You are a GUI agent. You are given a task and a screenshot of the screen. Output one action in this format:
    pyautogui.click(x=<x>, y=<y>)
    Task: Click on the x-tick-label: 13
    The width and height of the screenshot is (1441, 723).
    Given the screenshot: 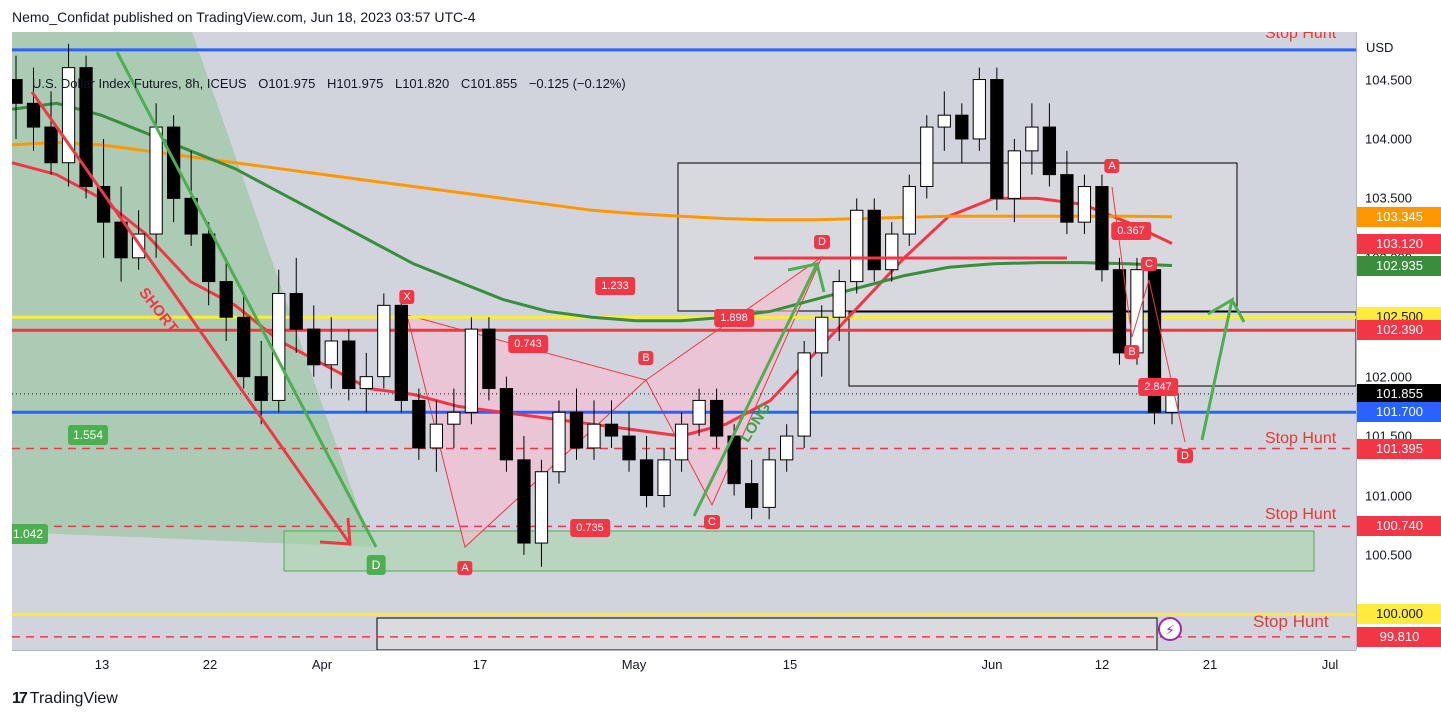 What is the action you would take?
    pyautogui.click(x=102, y=664)
    